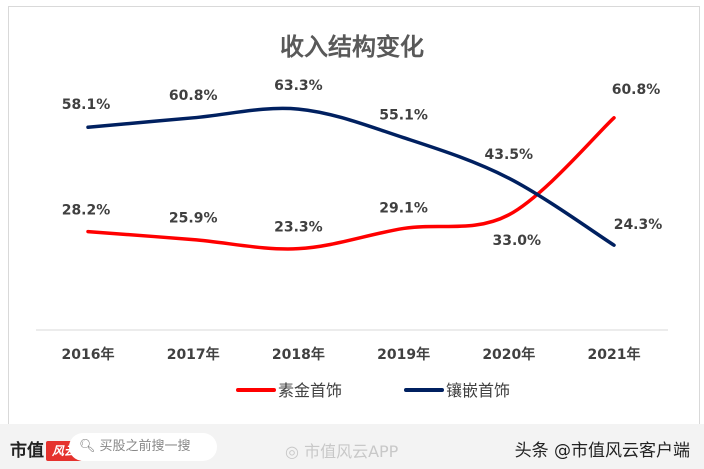  Describe the element at coordinates (602, 451) in the screenshot. I see `toutiao-attribution: 头条 @市值风云客户端` at that location.